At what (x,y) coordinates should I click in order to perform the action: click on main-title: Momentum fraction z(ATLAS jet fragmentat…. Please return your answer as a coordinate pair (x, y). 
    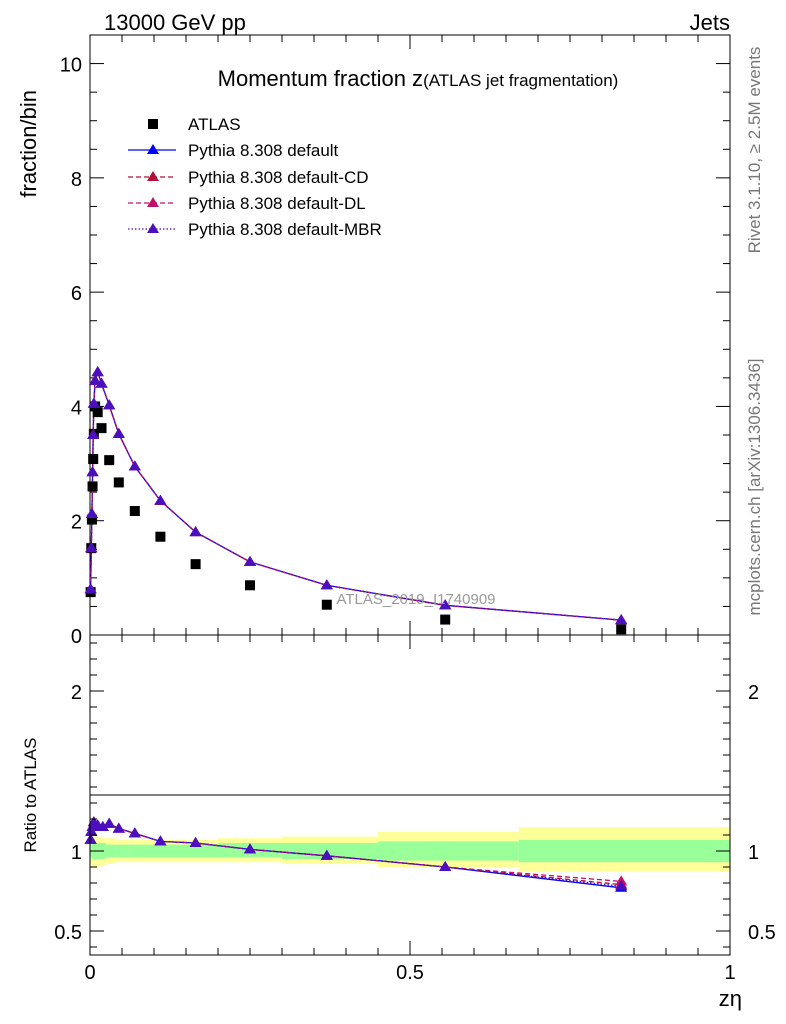
    Looking at the image, I should click on (418, 78).